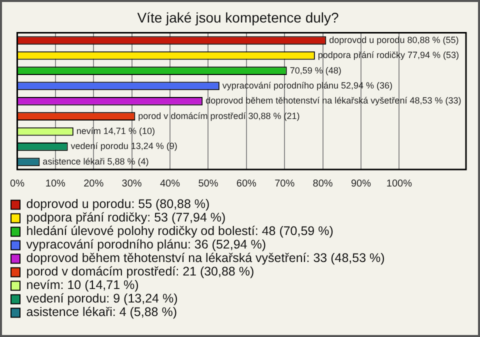  Describe the element at coordinates (208, 184) in the screenshot. I see `x-tick-label: 50%` at that location.